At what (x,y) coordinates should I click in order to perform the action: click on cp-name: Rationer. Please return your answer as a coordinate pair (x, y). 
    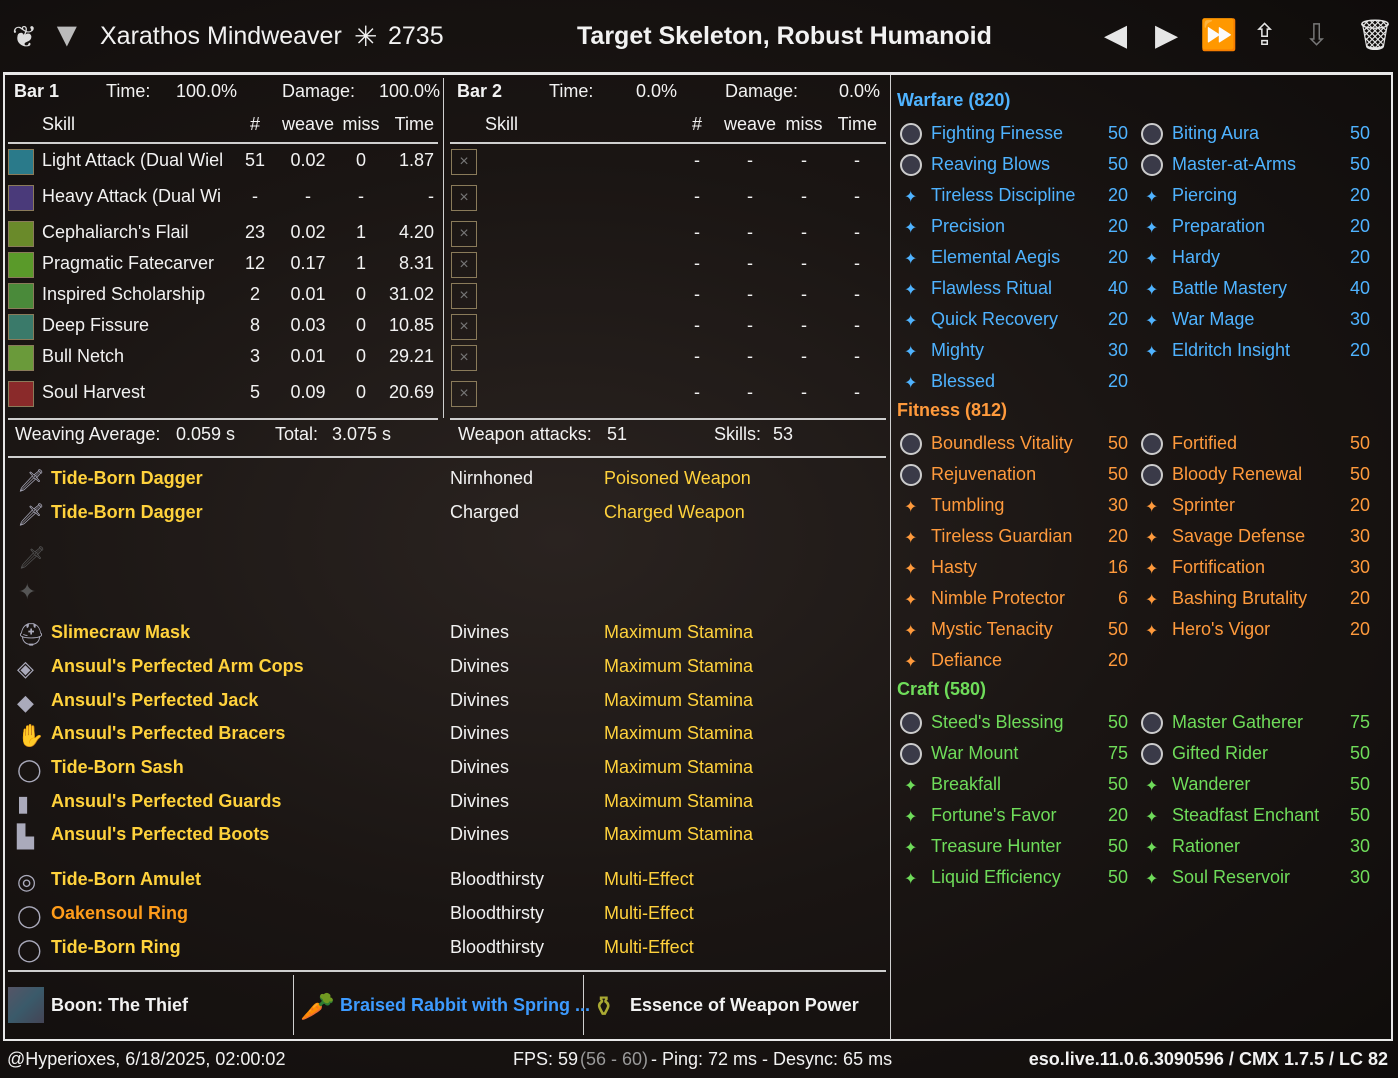
    Looking at the image, I should click on (1206, 846).